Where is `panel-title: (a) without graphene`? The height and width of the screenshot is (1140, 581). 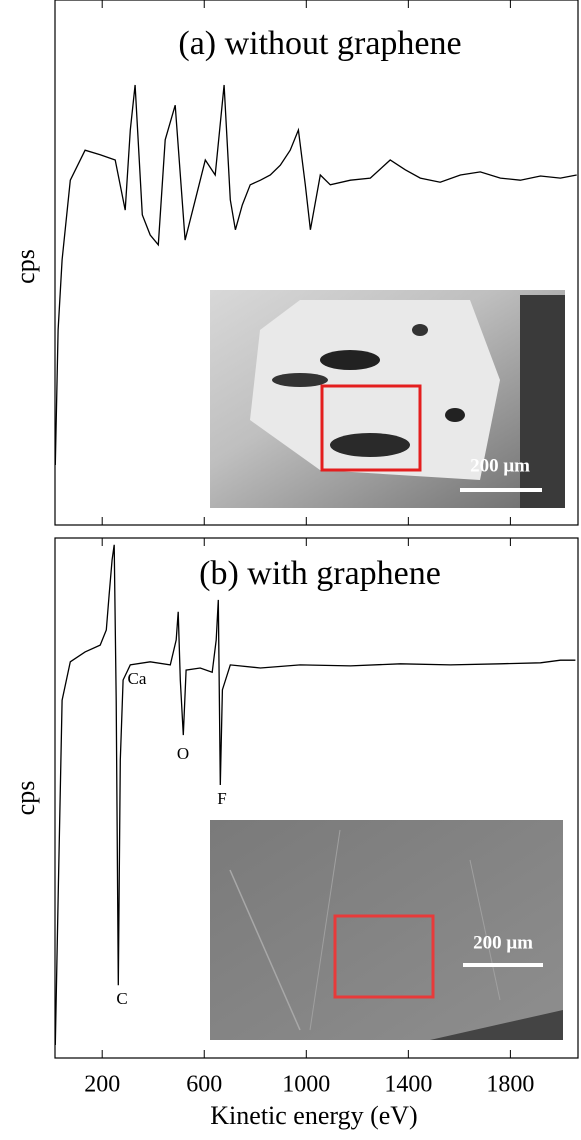 panel-title: (a) without graphene is located at coordinates (319, 43).